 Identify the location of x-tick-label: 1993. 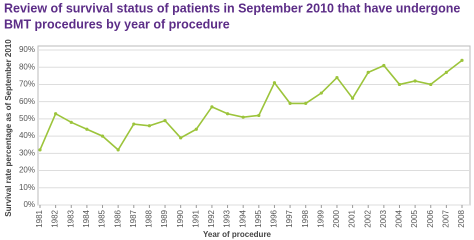
(227, 218).